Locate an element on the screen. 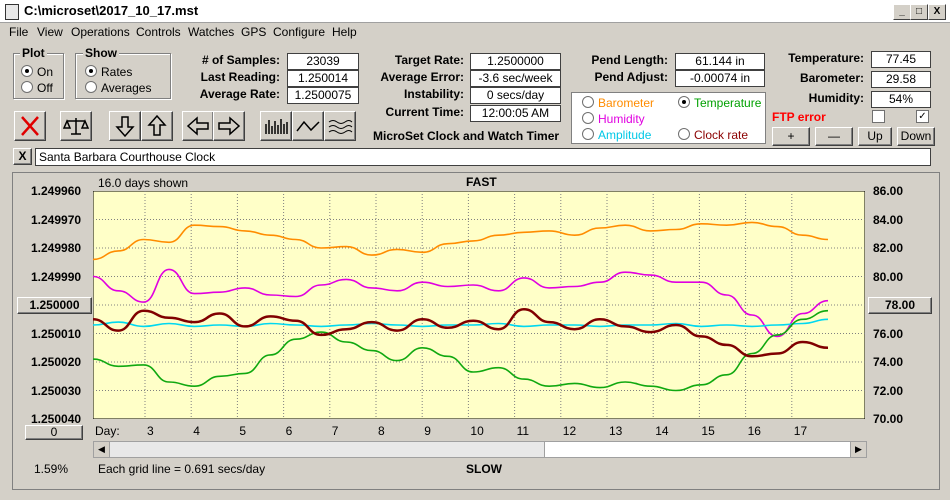 The height and width of the screenshot is (500, 950). samples-label: # of Samples: is located at coordinates (240, 60).